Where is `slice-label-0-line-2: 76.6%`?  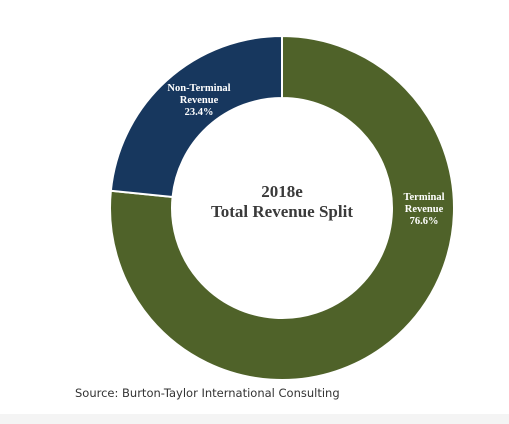
slice-label-0-line-2: 76.6% is located at coordinates (424, 221).